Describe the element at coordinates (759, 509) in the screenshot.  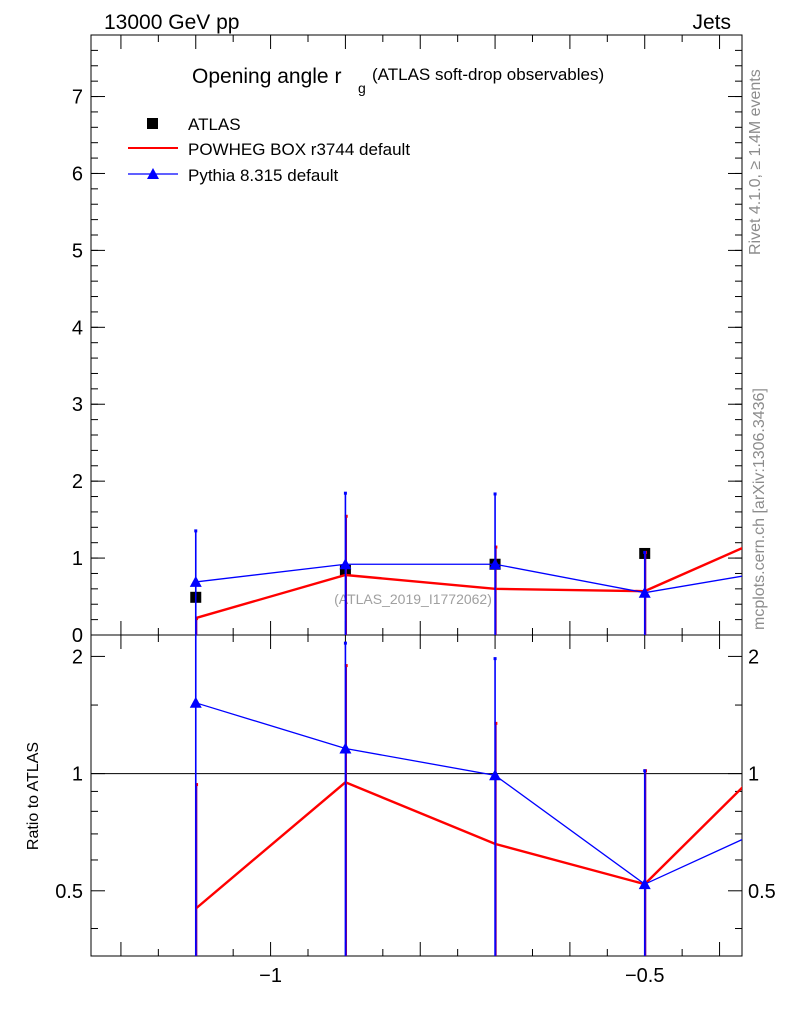
I see `mcplots-label: mcplots.cern.ch [arXiv:1306.3436]` at that location.